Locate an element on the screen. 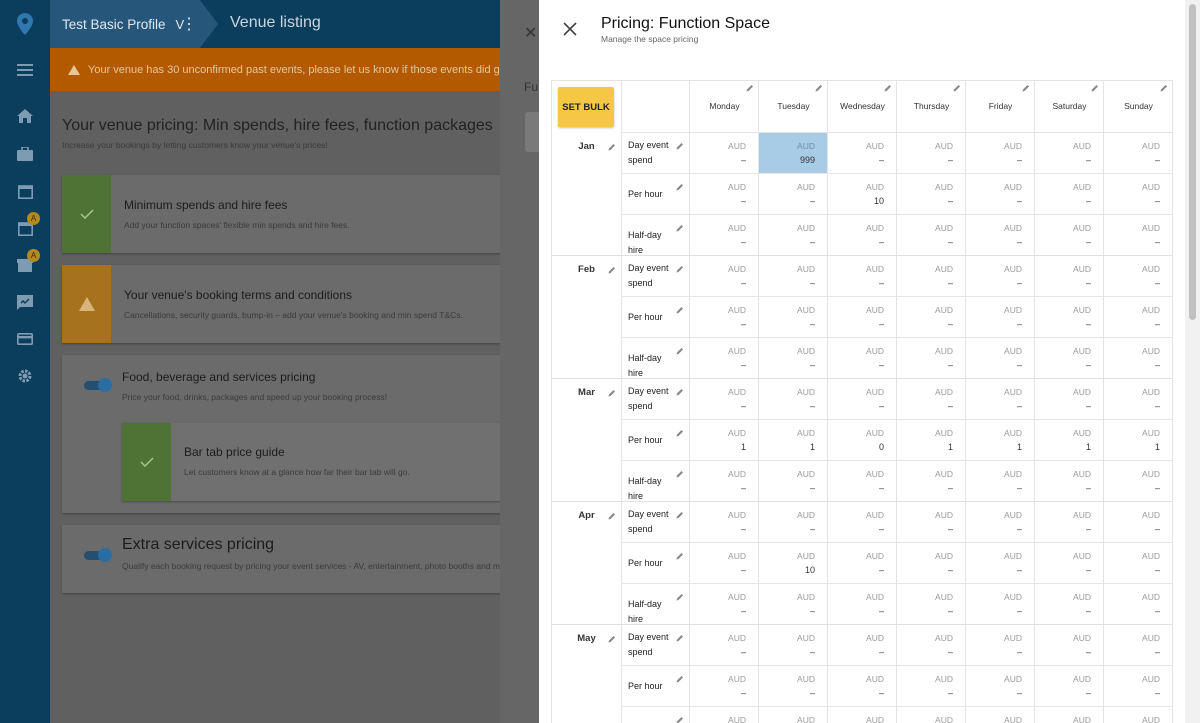 The image size is (1200, 723). price-cell: AUD 999 is located at coordinates (793, 153).